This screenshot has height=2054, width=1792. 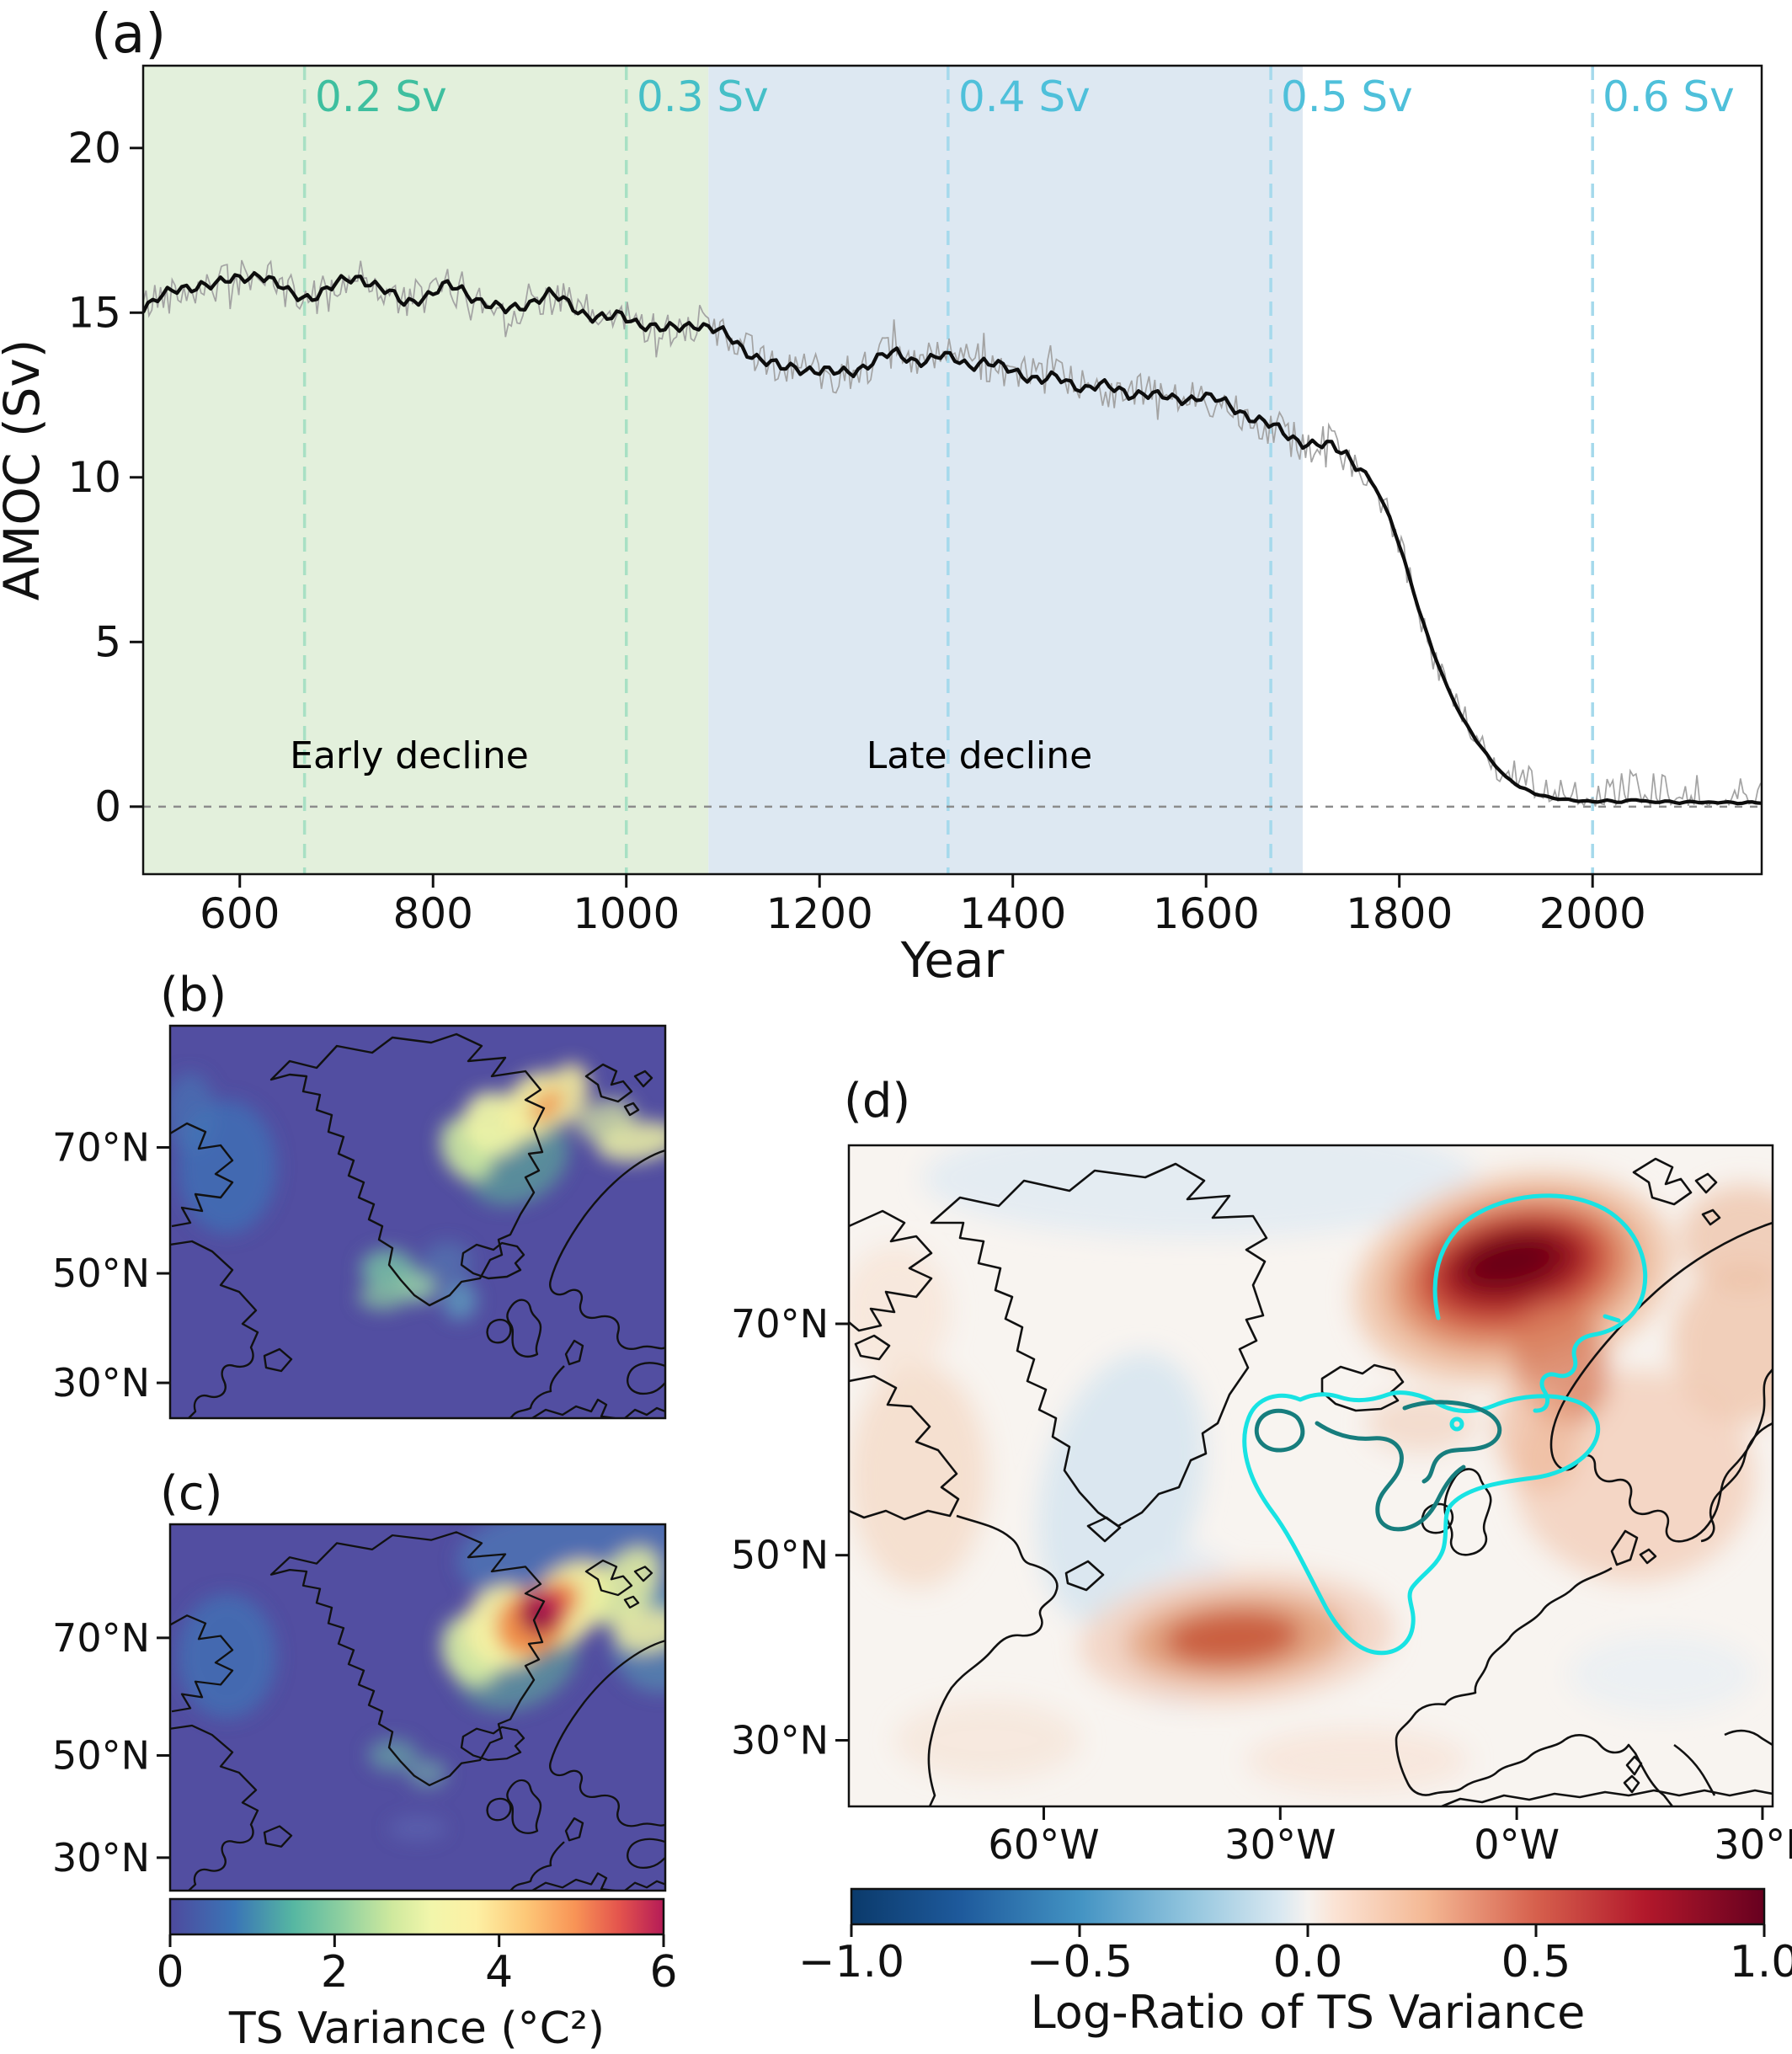 I want to click on colorbar-tick-label: 6, so click(x=663, y=1973).